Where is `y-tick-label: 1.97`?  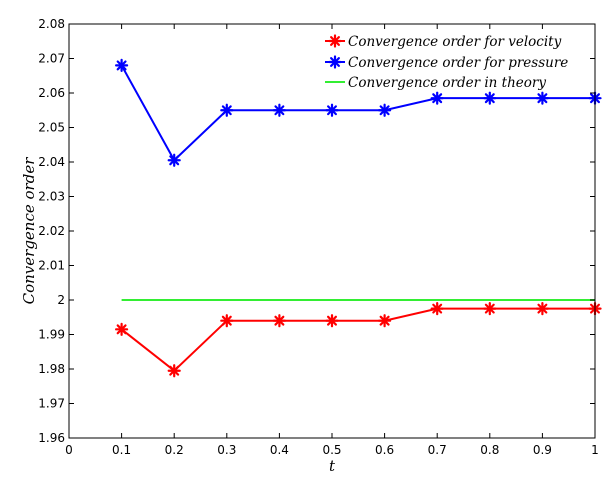
y-tick-label: 1.97 is located at coordinates (51, 404).